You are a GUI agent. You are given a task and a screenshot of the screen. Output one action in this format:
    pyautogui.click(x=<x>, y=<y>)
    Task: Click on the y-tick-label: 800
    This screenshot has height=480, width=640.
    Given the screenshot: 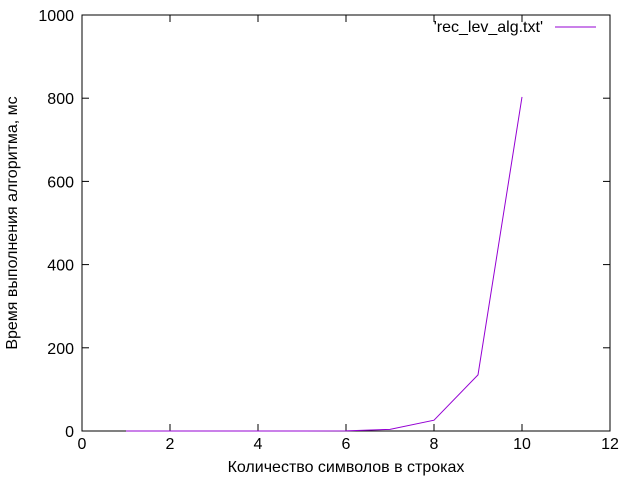 What is the action you would take?
    pyautogui.click(x=60, y=99)
    